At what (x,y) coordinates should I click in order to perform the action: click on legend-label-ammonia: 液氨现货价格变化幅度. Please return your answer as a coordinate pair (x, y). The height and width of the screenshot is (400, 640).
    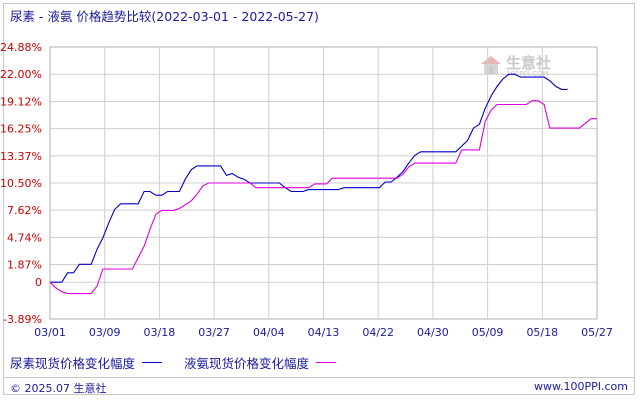
    Looking at the image, I should click on (247, 363).